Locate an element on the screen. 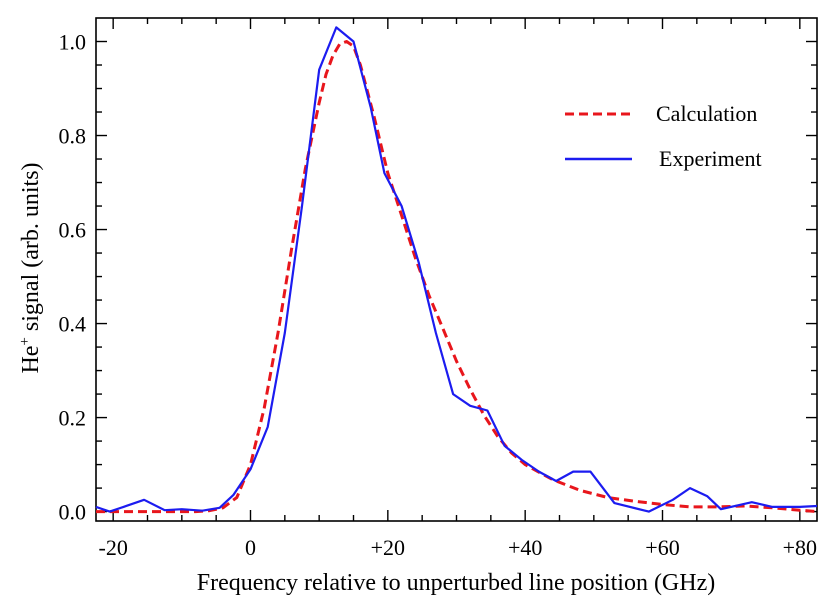 This screenshot has height=603, width=831. y-tick-label: 0.2 is located at coordinates (73, 418).